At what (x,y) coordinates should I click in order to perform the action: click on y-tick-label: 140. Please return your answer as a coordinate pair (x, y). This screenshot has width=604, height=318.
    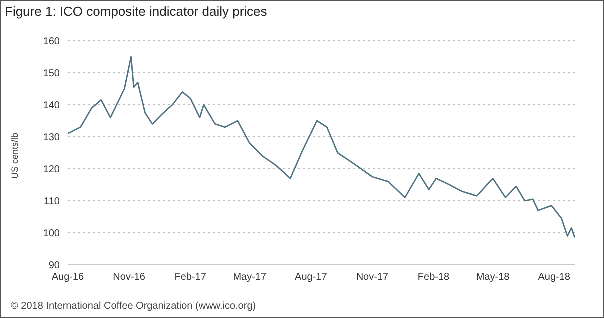
    Looking at the image, I should click on (51, 106).